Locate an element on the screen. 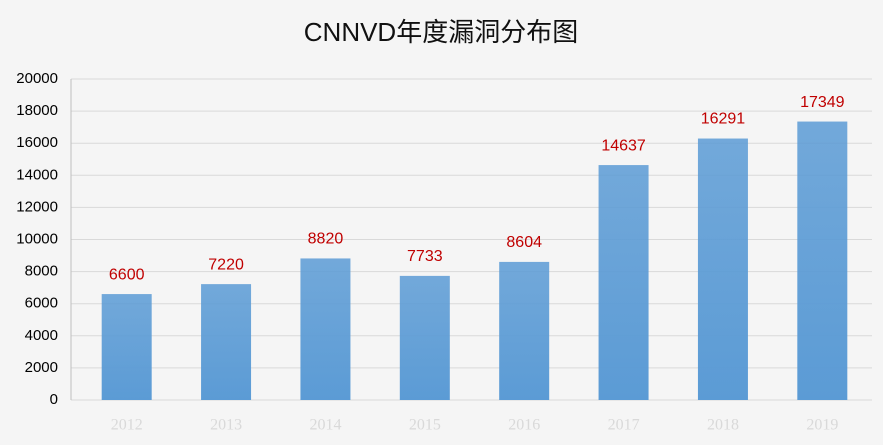  chart-title: CNNVD年度漏洞分布图 is located at coordinates (441, 32).